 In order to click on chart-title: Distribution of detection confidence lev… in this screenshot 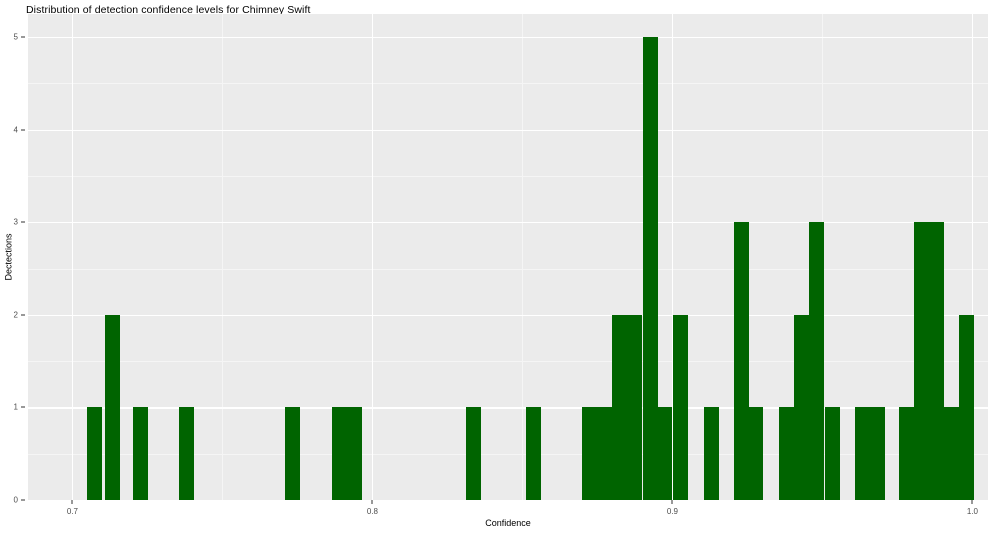, I will do `click(168, 10)`.